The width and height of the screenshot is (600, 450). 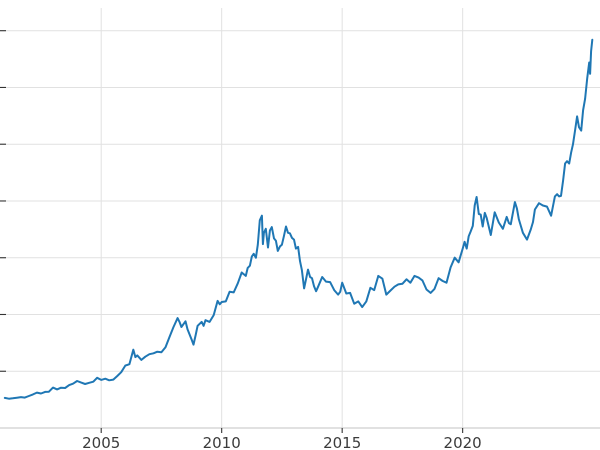 What do you see at coordinates (222, 442) in the screenshot?
I see `x-tick-label: 2010` at bounding box center [222, 442].